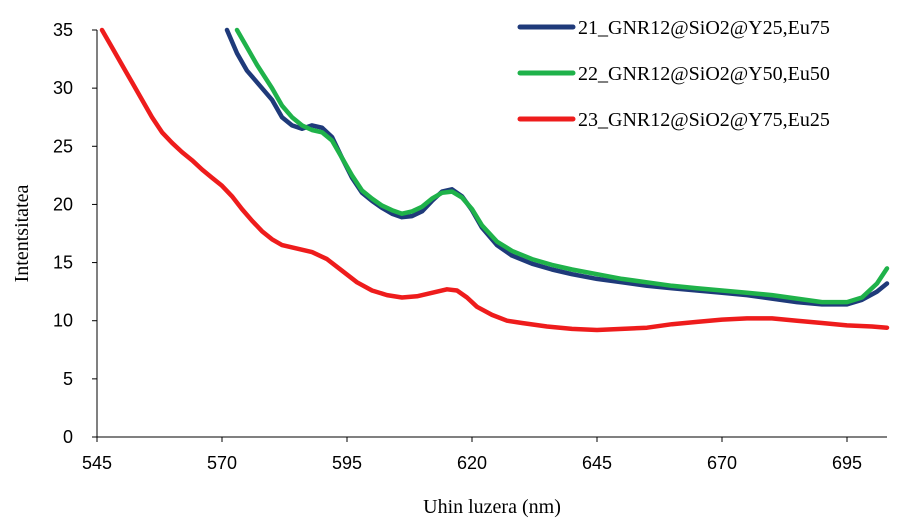 The width and height of the screenshot is (916, 524). Describe the element at coordinates (847, 463) in the screenshot. I see `x-tick-label: 695` at that location.